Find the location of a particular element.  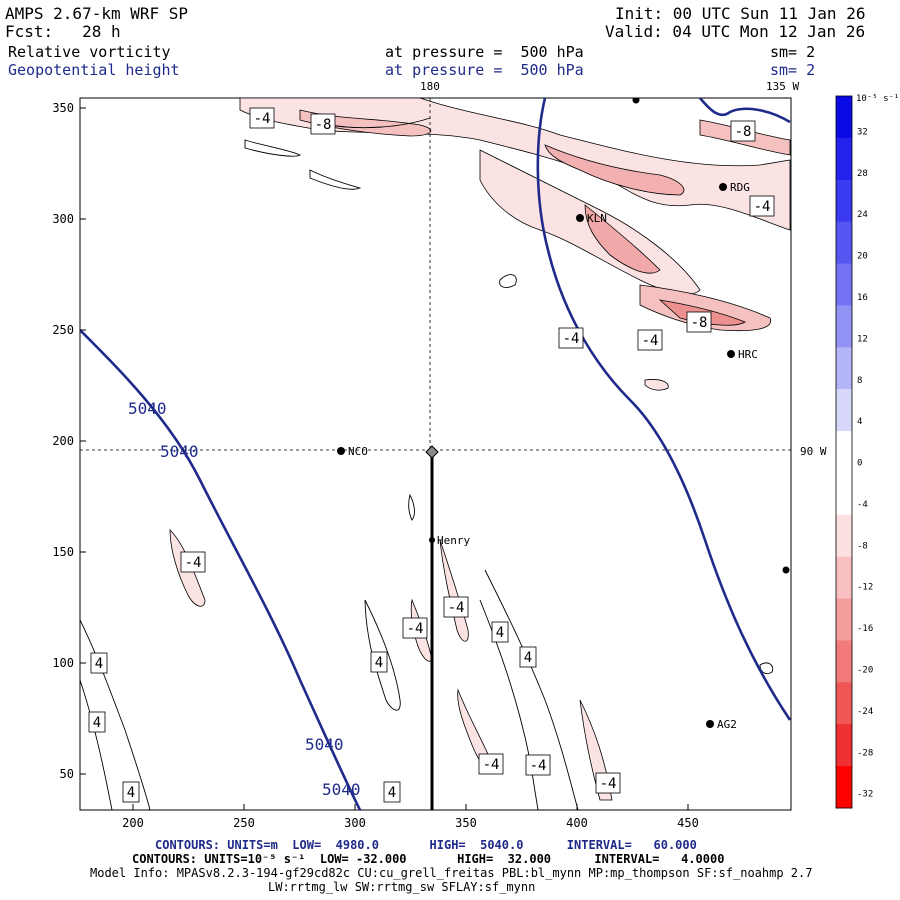

colorbar-label: 8 is located at coordinates (859, 381).